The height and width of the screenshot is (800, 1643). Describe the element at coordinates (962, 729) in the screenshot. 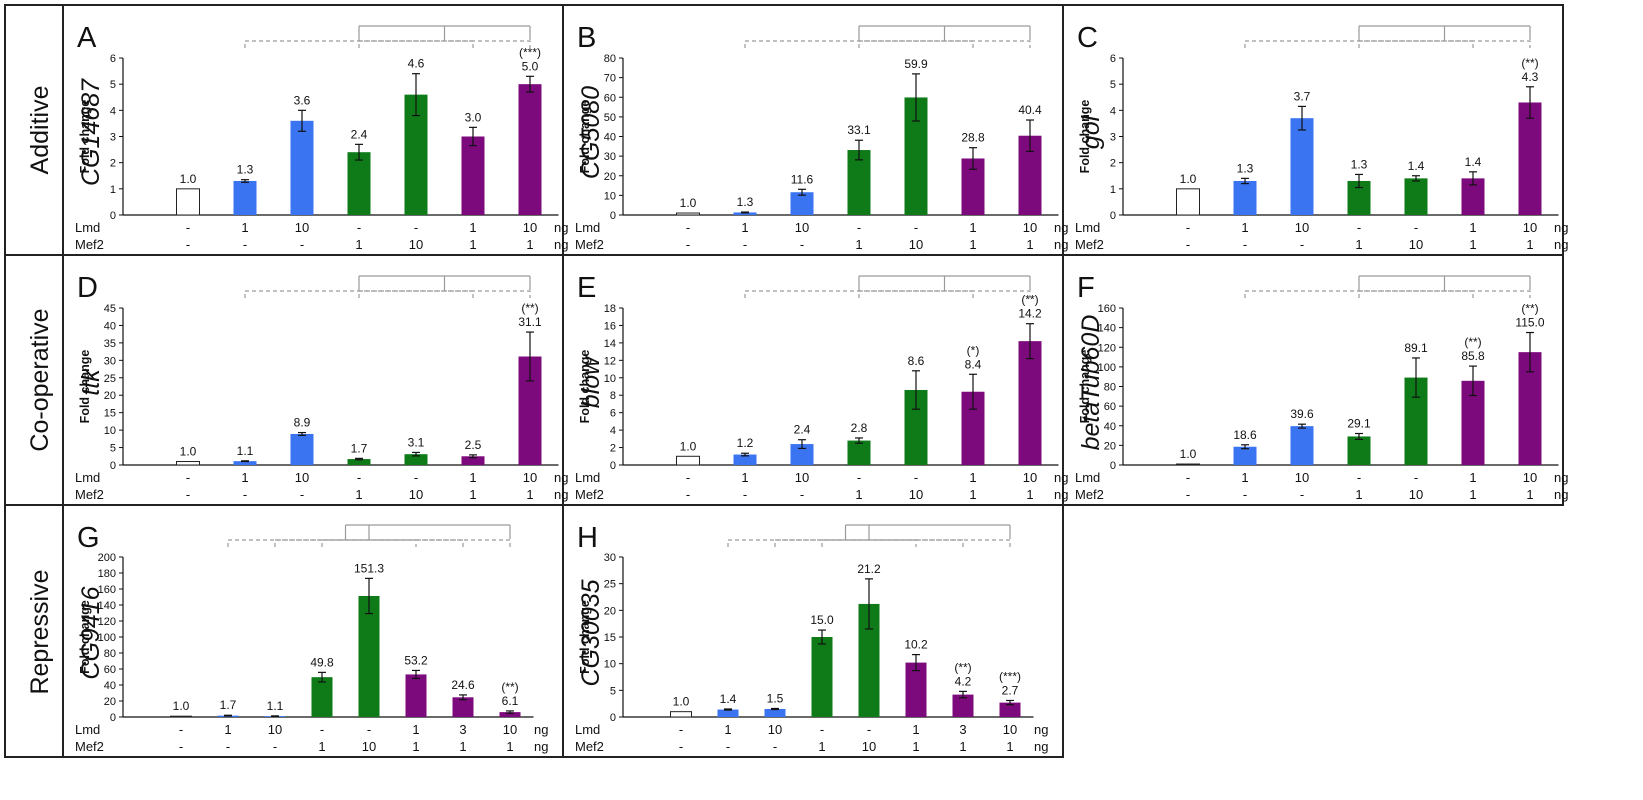

I see `lmd-dose: 3` at that location.